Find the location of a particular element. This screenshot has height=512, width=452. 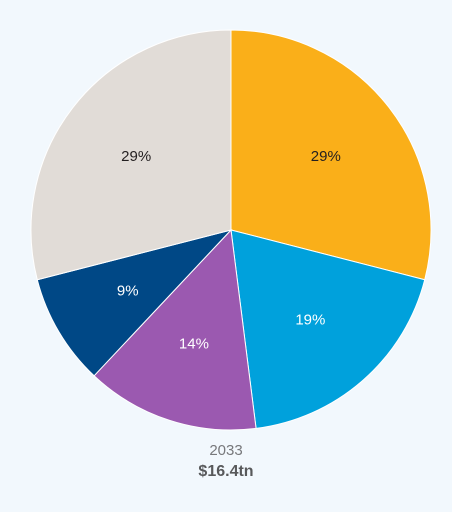

chart-total-caption: $16.4tn is located at coordinates (226, 471).